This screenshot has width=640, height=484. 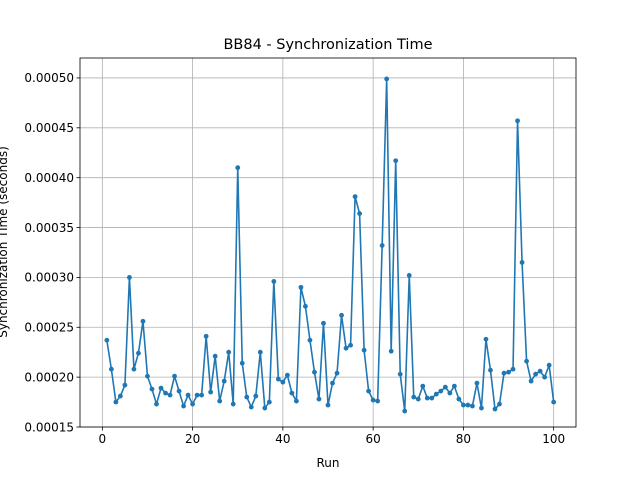 I want to click on x-tick-label: 20, so click(x=192, y=439).